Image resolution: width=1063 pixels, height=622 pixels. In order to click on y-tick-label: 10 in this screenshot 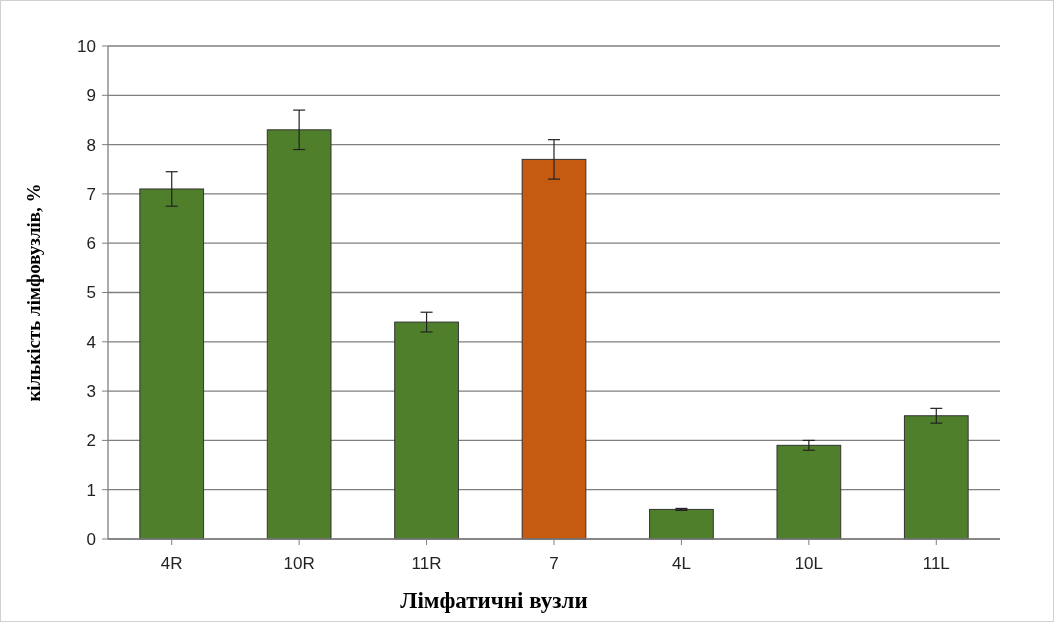, I will do `click(86, 46)`.